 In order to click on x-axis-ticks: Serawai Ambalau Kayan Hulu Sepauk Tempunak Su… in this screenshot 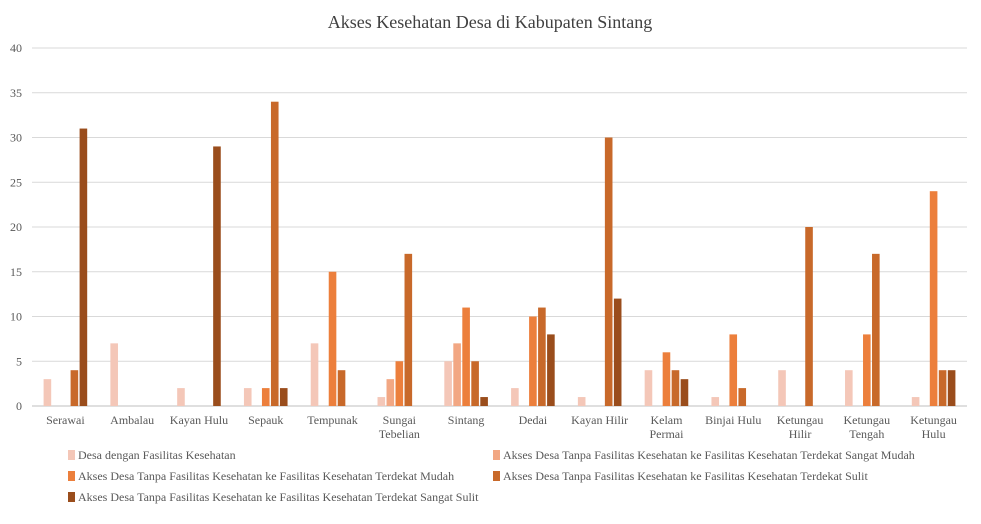, I will do `click(501, 427)`.